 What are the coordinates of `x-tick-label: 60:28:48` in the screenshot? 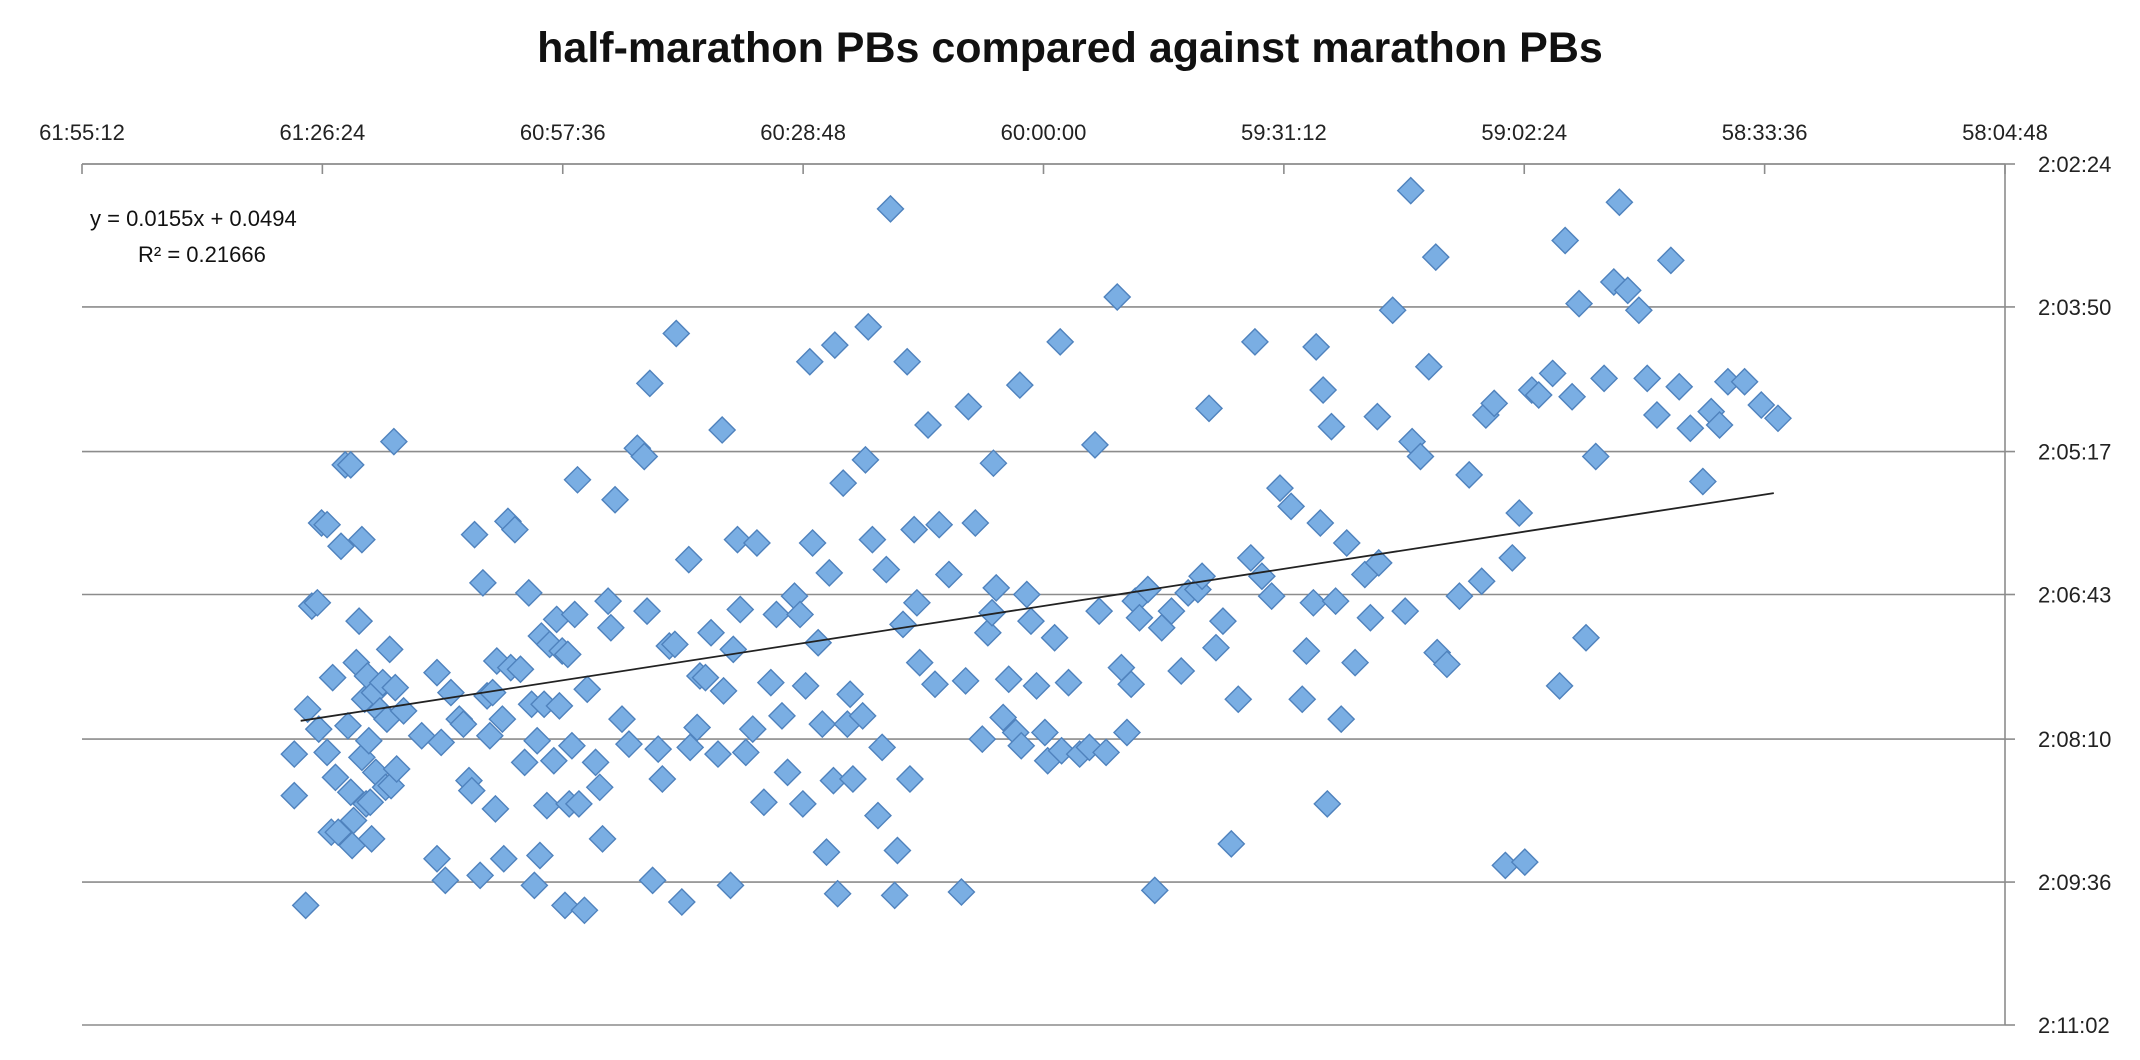 It's located at (803, 132).